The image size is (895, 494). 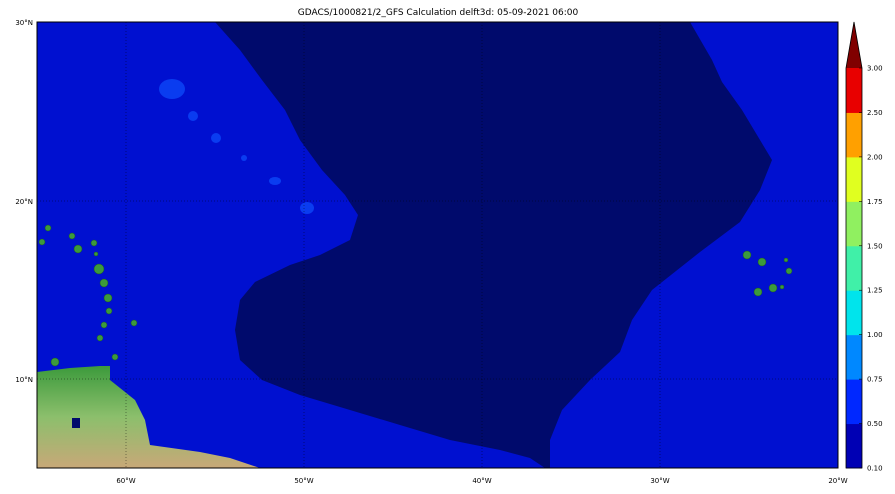 I want to click on colorbar-tick-label: 0.75, so click(x=875, y=380).